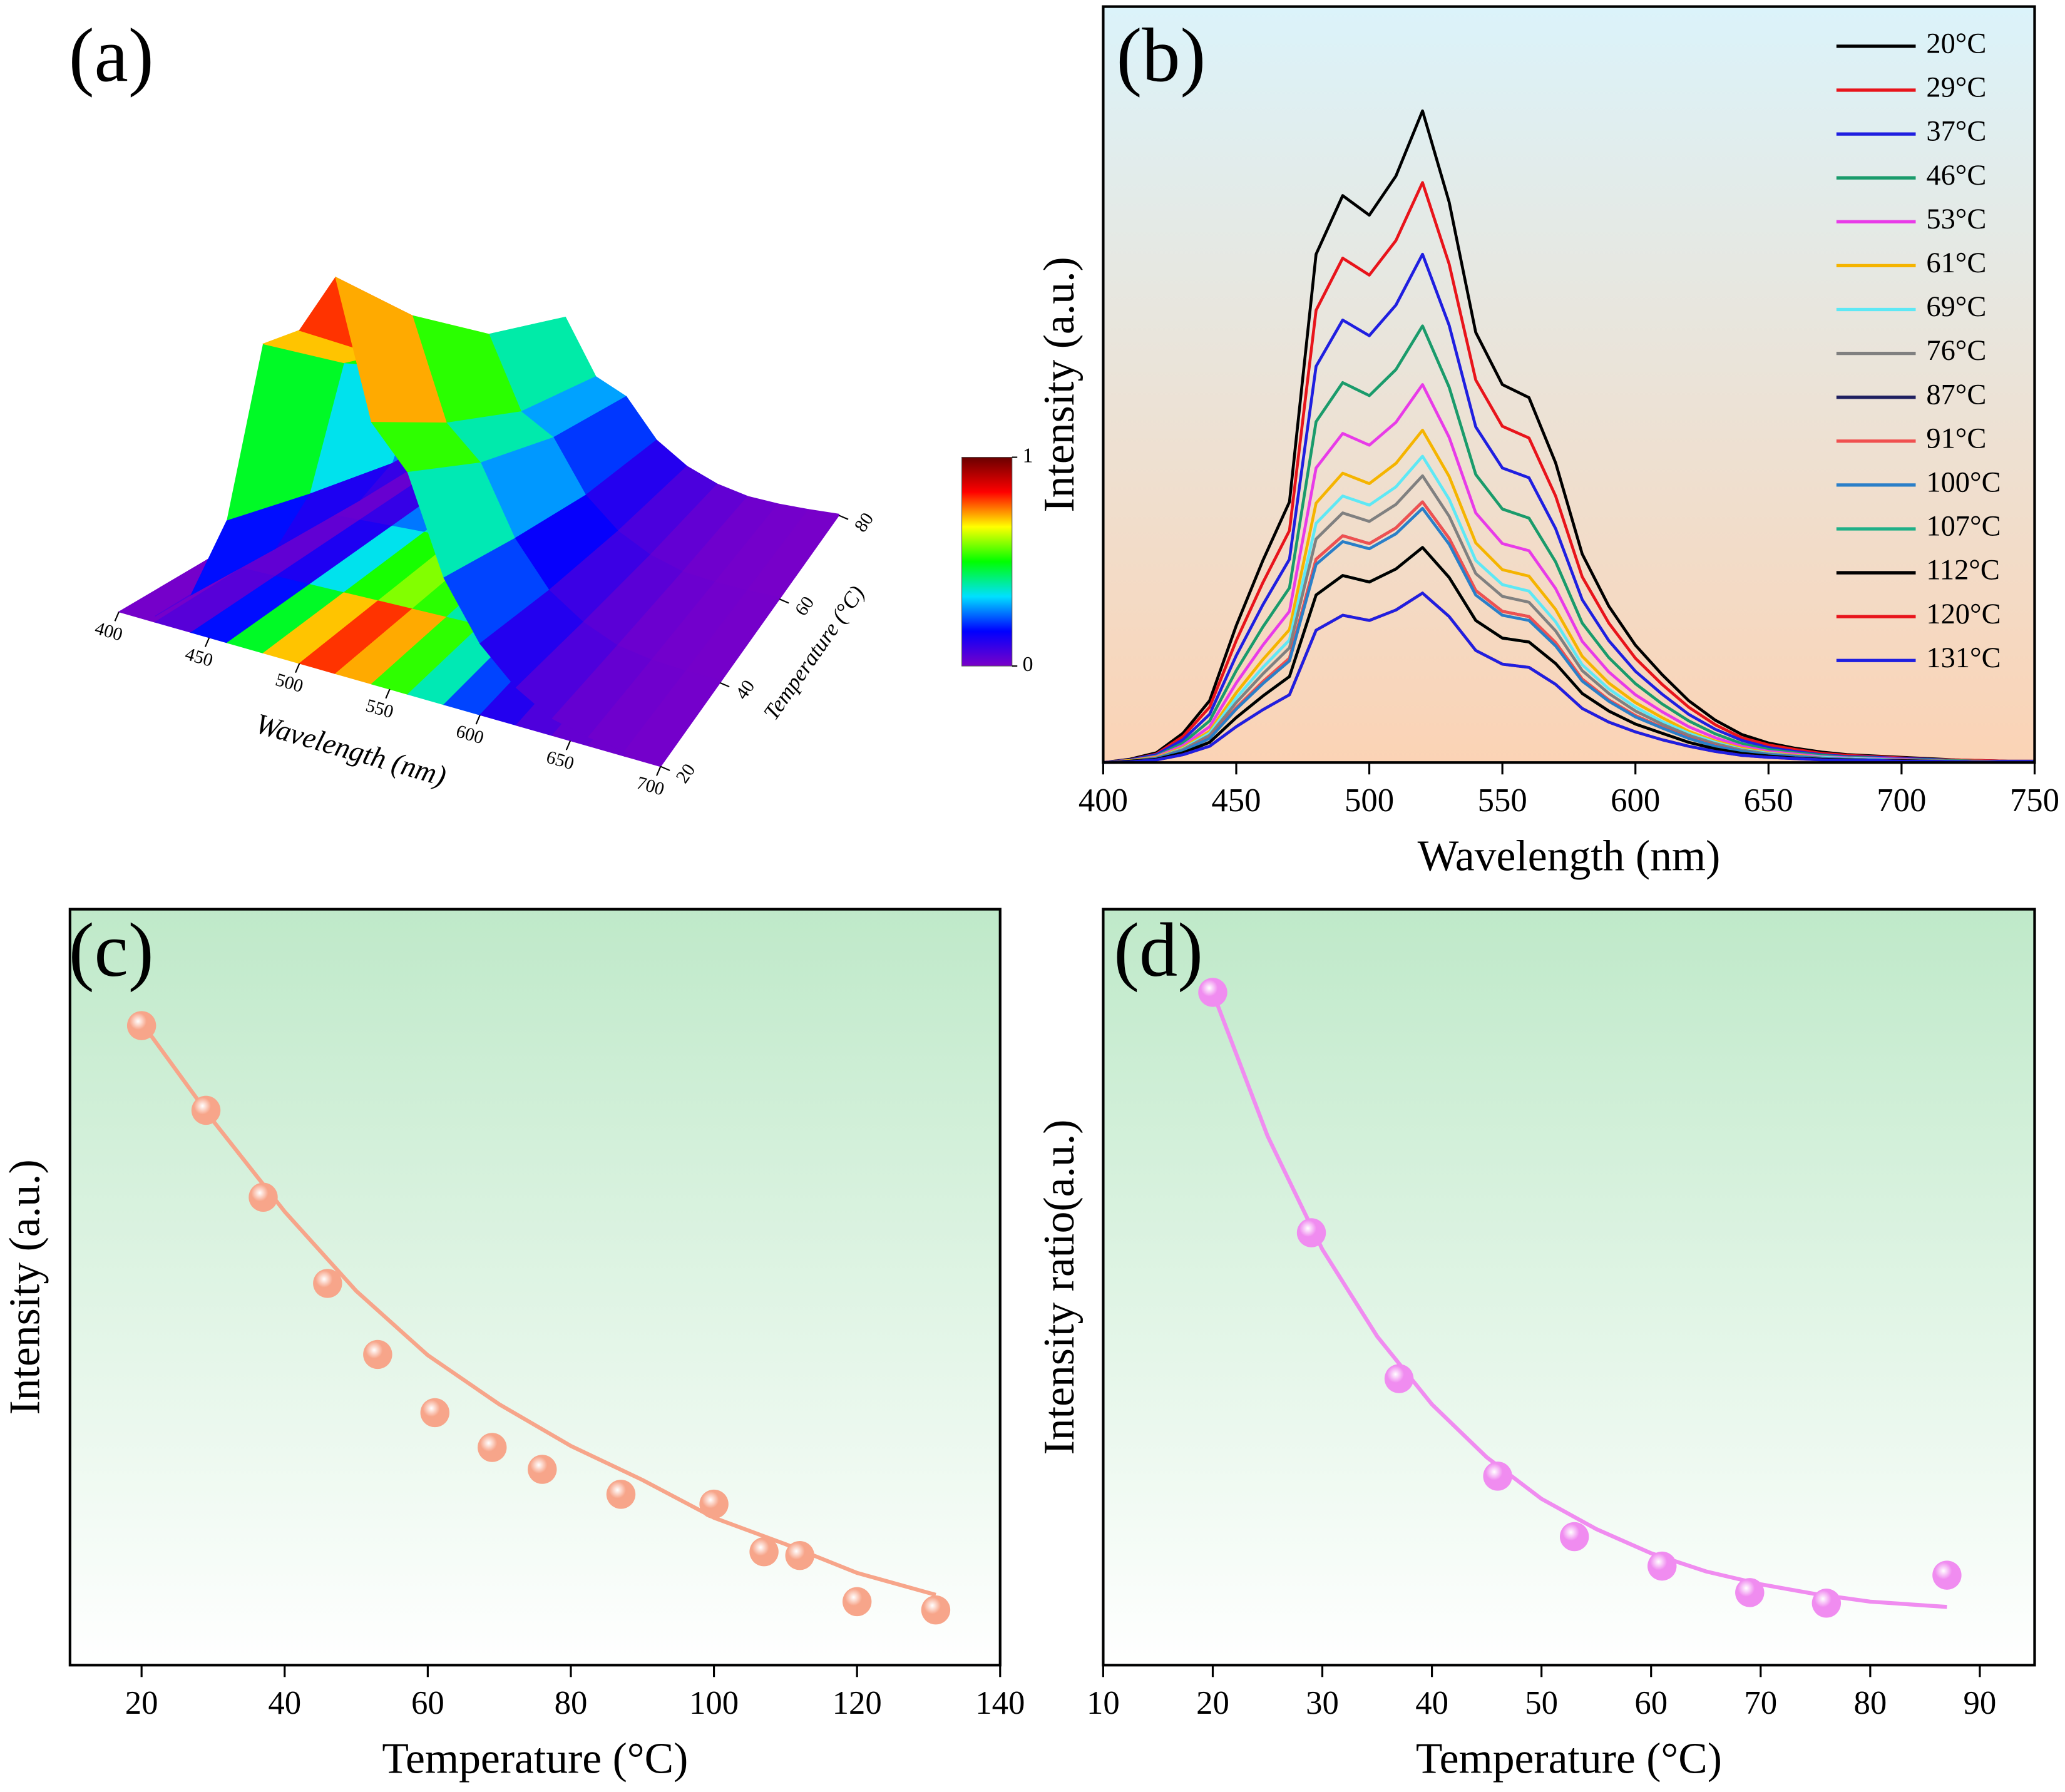 Image resolution: width=2065 pixels, height=1792 pixels. What do you see at coordinates (1000, 1703) in the screenshot?
I see `x-tick-label: 140` at bounding box center [1000, 1703].